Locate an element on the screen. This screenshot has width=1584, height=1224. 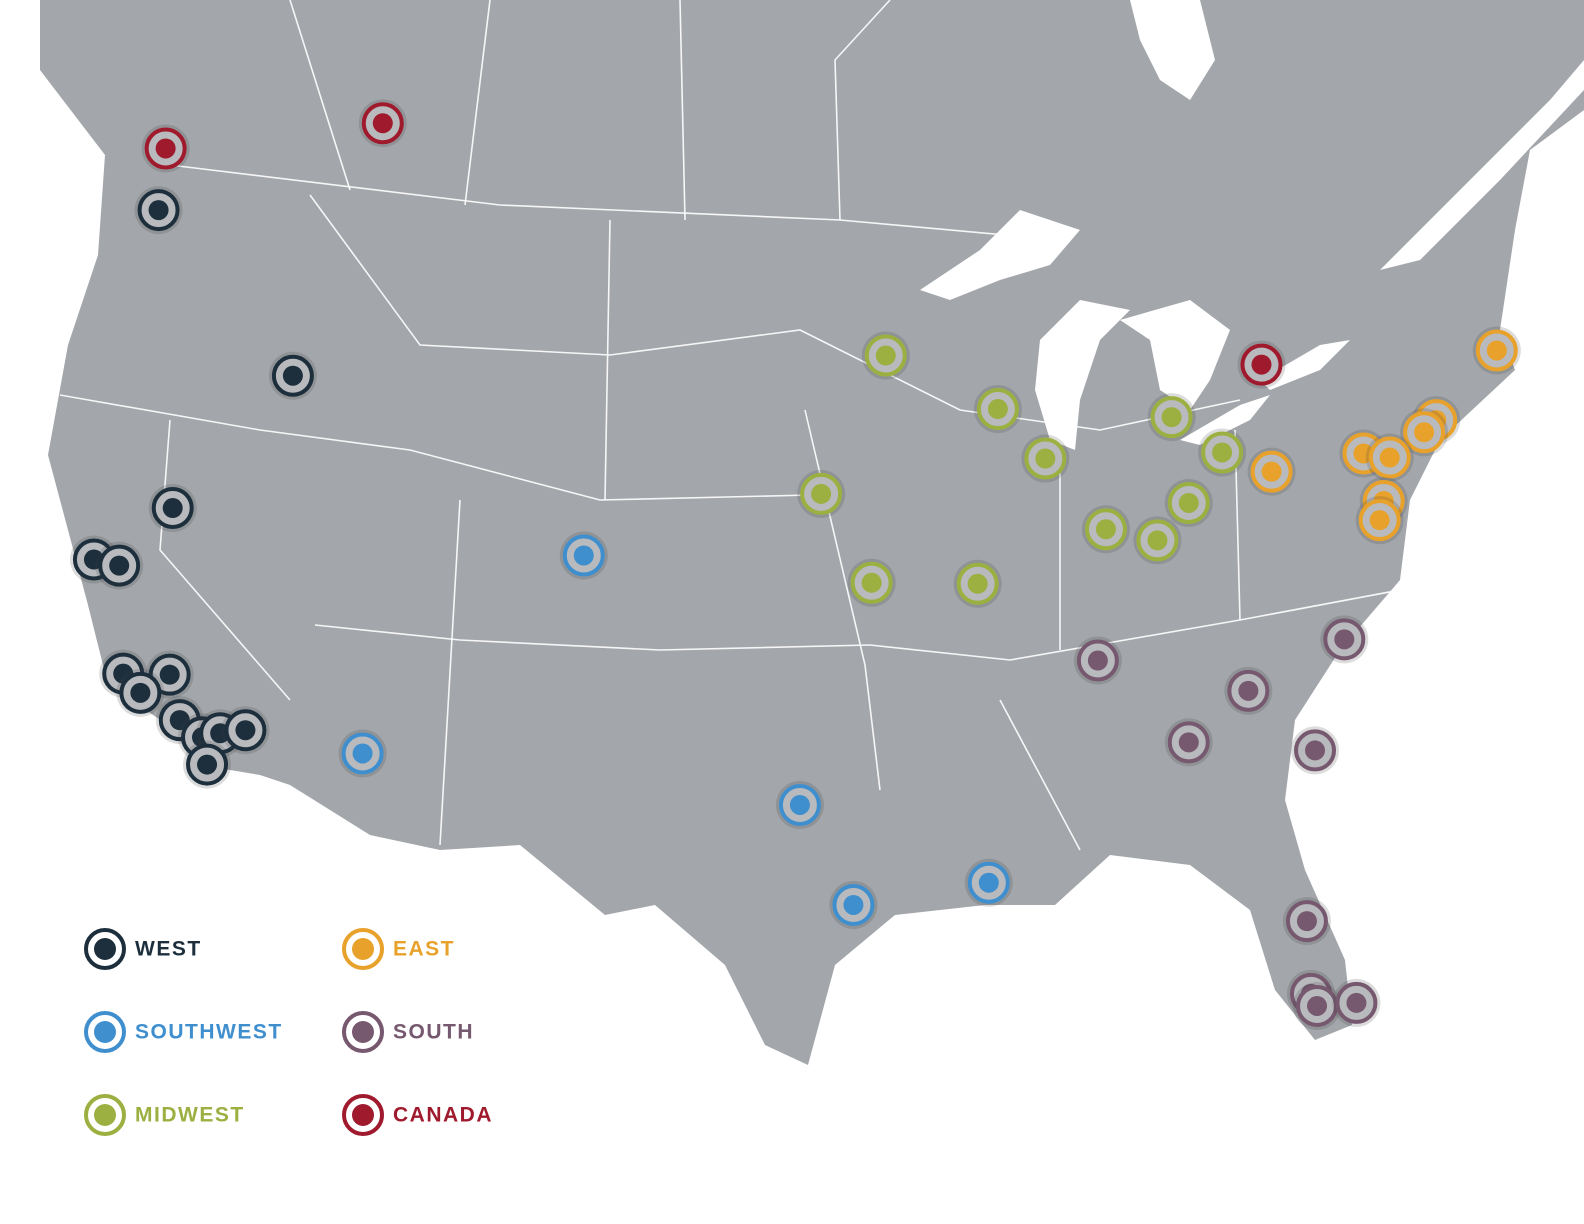
legend-item: SOUTHWEST is located at coordinates (183, 1032).